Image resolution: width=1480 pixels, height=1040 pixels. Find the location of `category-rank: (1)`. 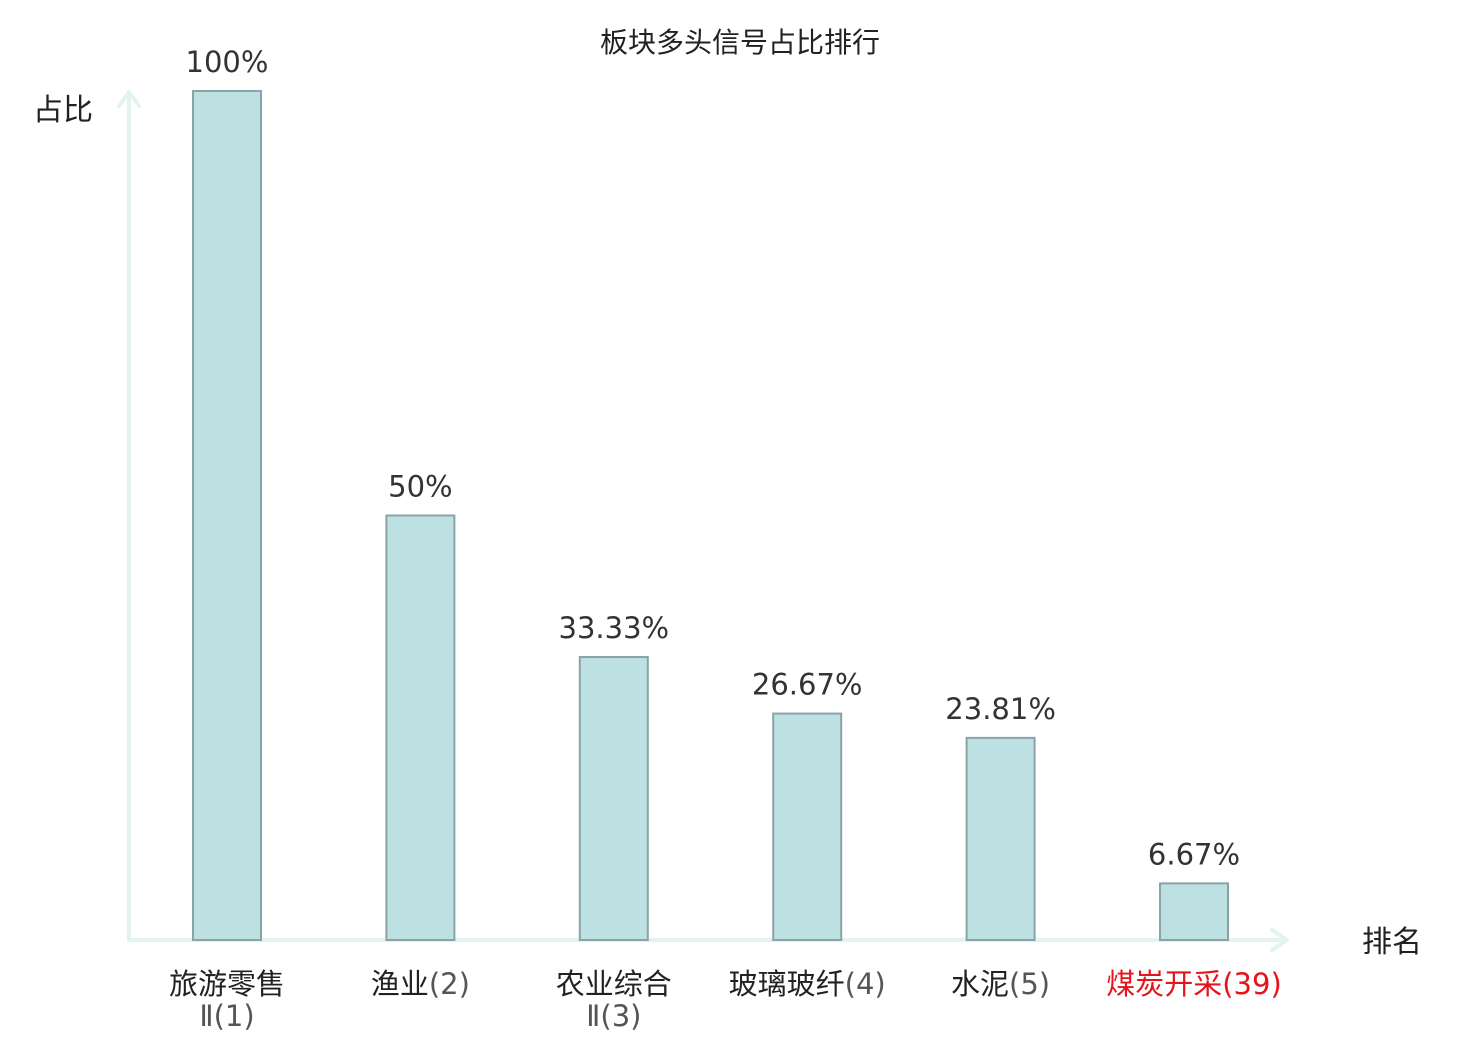

category-rank: (1) is located at coordinates (234, 1016).